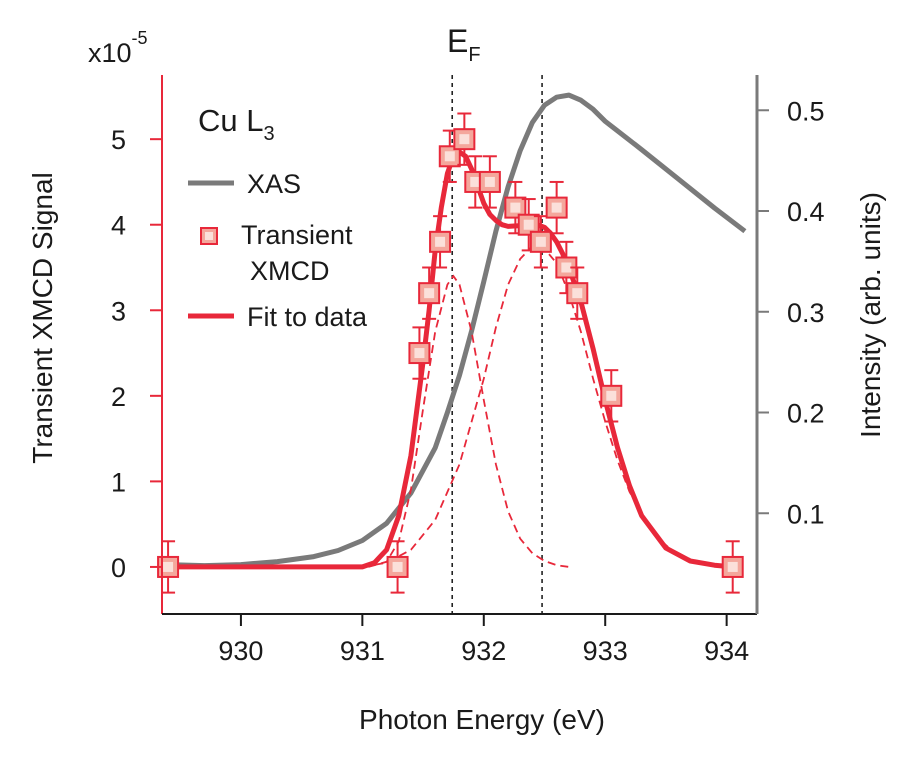 The width and height of the screenshot is (915, 757). What do you see at coordinates (230, 120) in the screenshot?
I see `panel-label-main: Cu L` at bounding box center [230, 120].